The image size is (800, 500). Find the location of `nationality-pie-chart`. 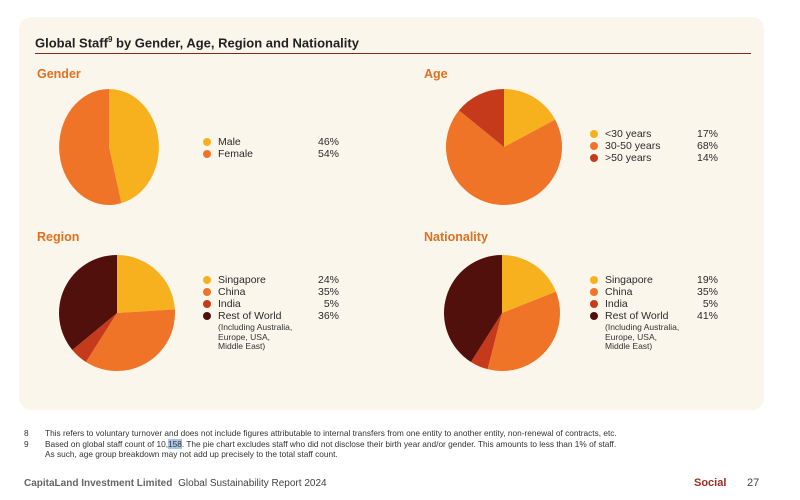

nationality-pie-chart is located at coordinates (502, 313).